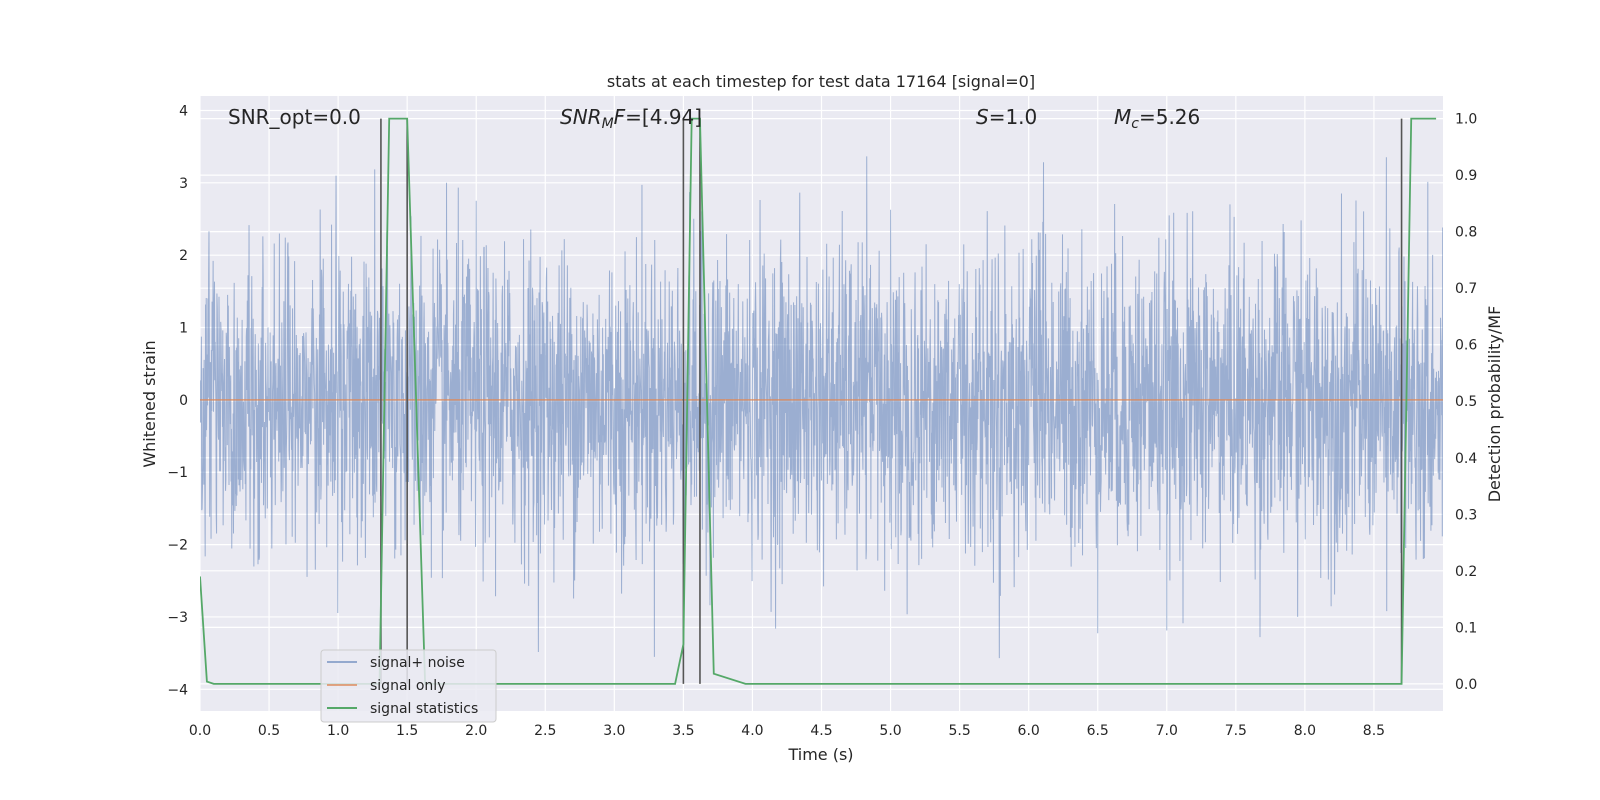  What do you see at coordinates (545, 731) in the screenshot?
I see `x-tick-label: 2.5` at bounding box center [545, 731].